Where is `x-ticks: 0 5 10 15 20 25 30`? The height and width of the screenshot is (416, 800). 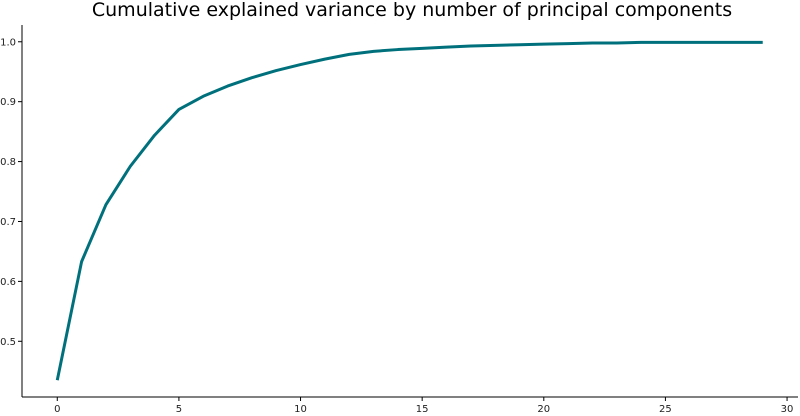 x-ticks: 0 5 10 15 20 25 30 is located at coordinates (423, 406).